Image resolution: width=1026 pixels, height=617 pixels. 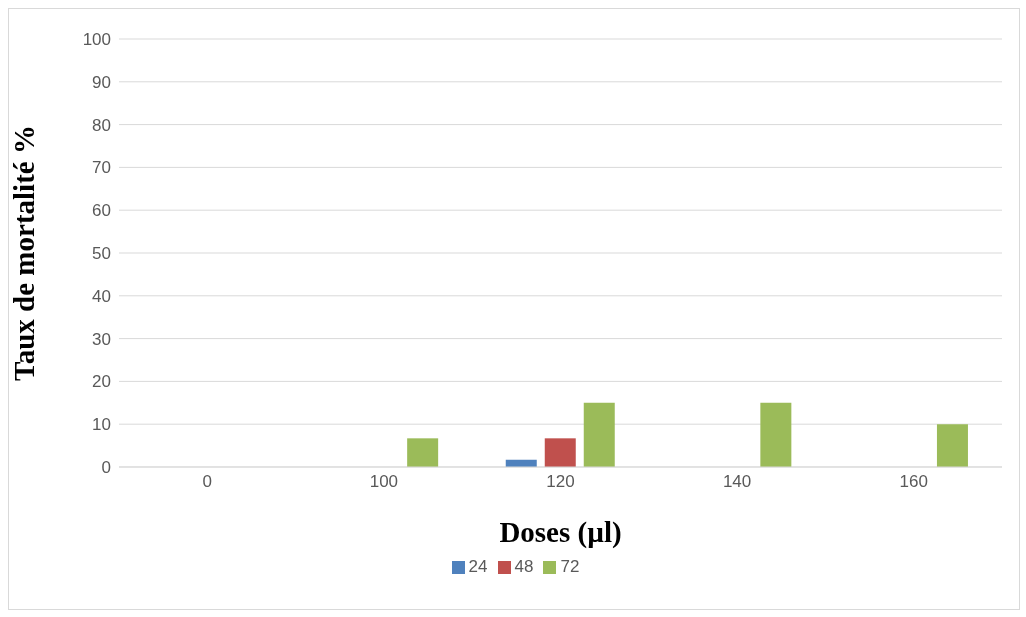 I want to click on y-tick-label: 80, so click(x=101, y=125).